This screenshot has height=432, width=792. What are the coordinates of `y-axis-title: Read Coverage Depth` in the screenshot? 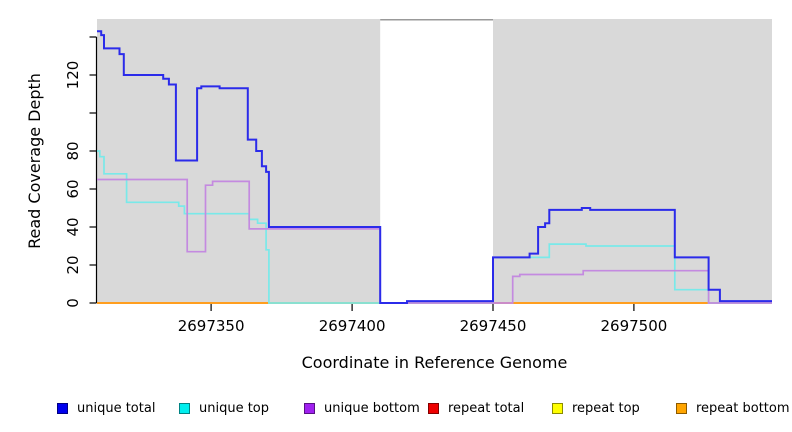 It's located at (34, 161).